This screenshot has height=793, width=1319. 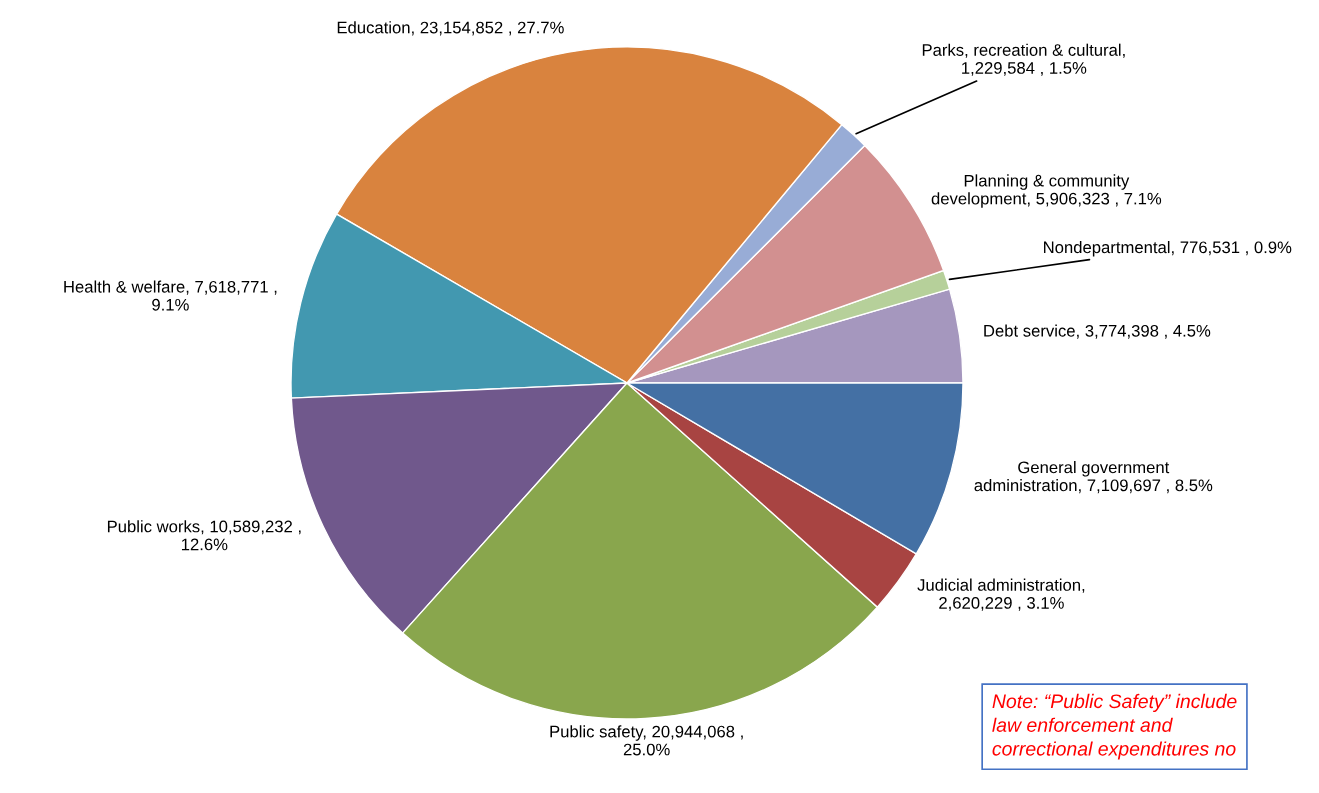 I want to click on slice-label: Judicial administration, 2,620,229 , 3.1%, so click(x=1001, y=594).